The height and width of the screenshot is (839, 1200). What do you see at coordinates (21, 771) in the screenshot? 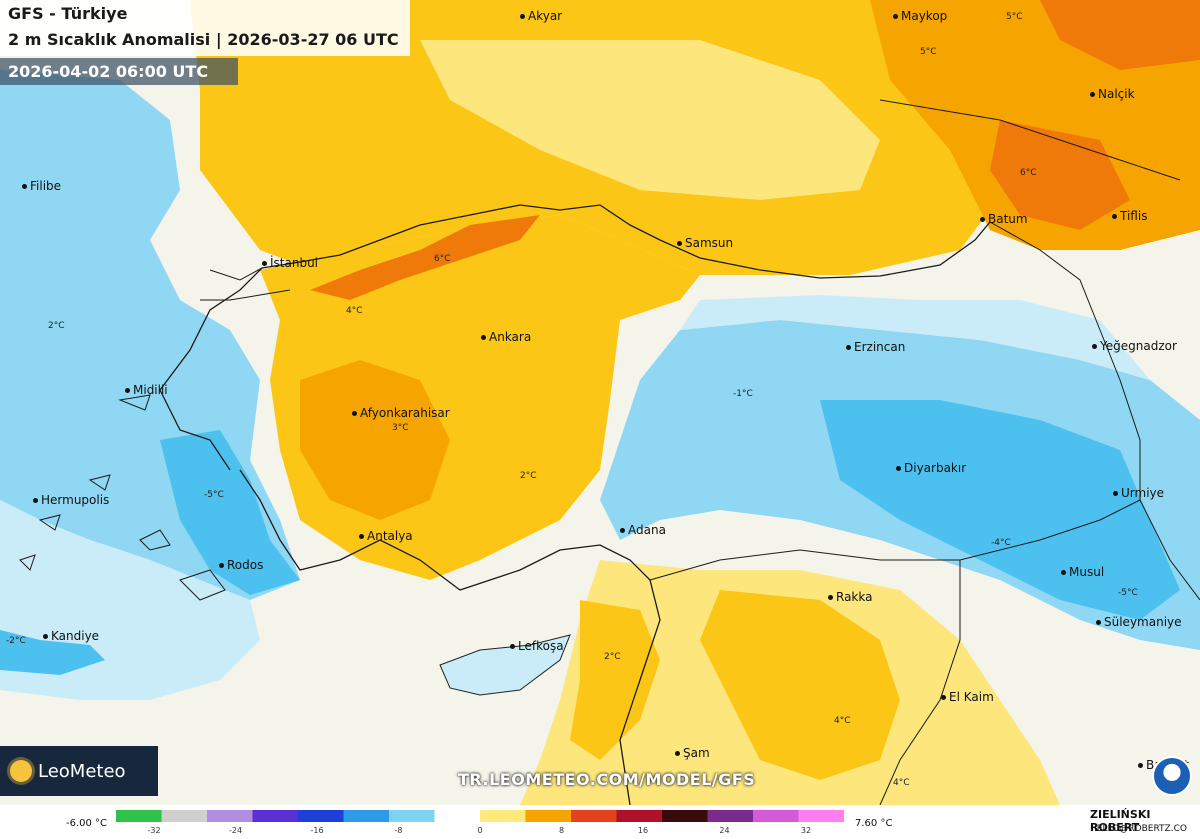
I see `sun-icon` at bounding box center [21, 771].